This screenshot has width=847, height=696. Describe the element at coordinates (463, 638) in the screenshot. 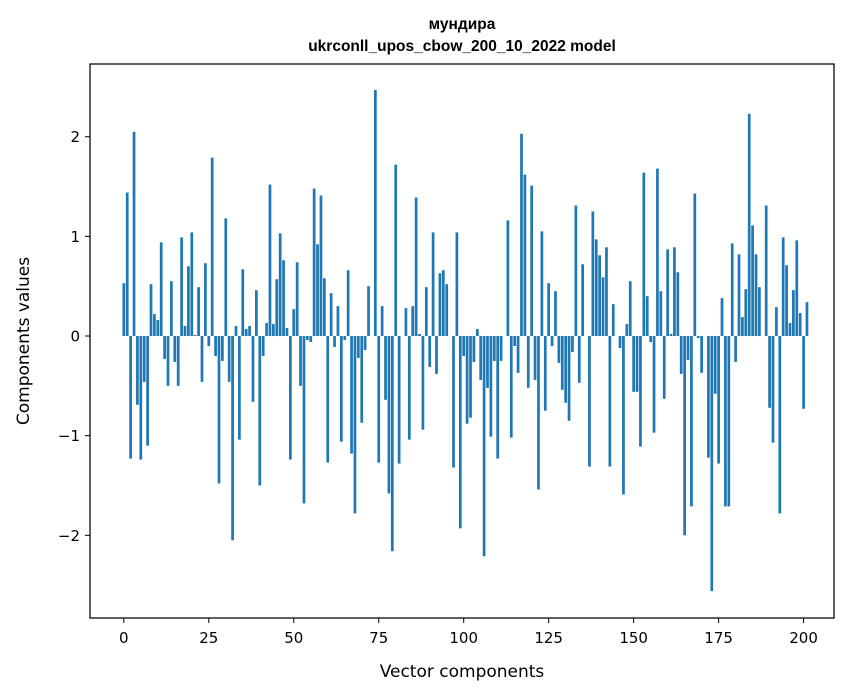

I see `x-tick-label: 100` at that location.